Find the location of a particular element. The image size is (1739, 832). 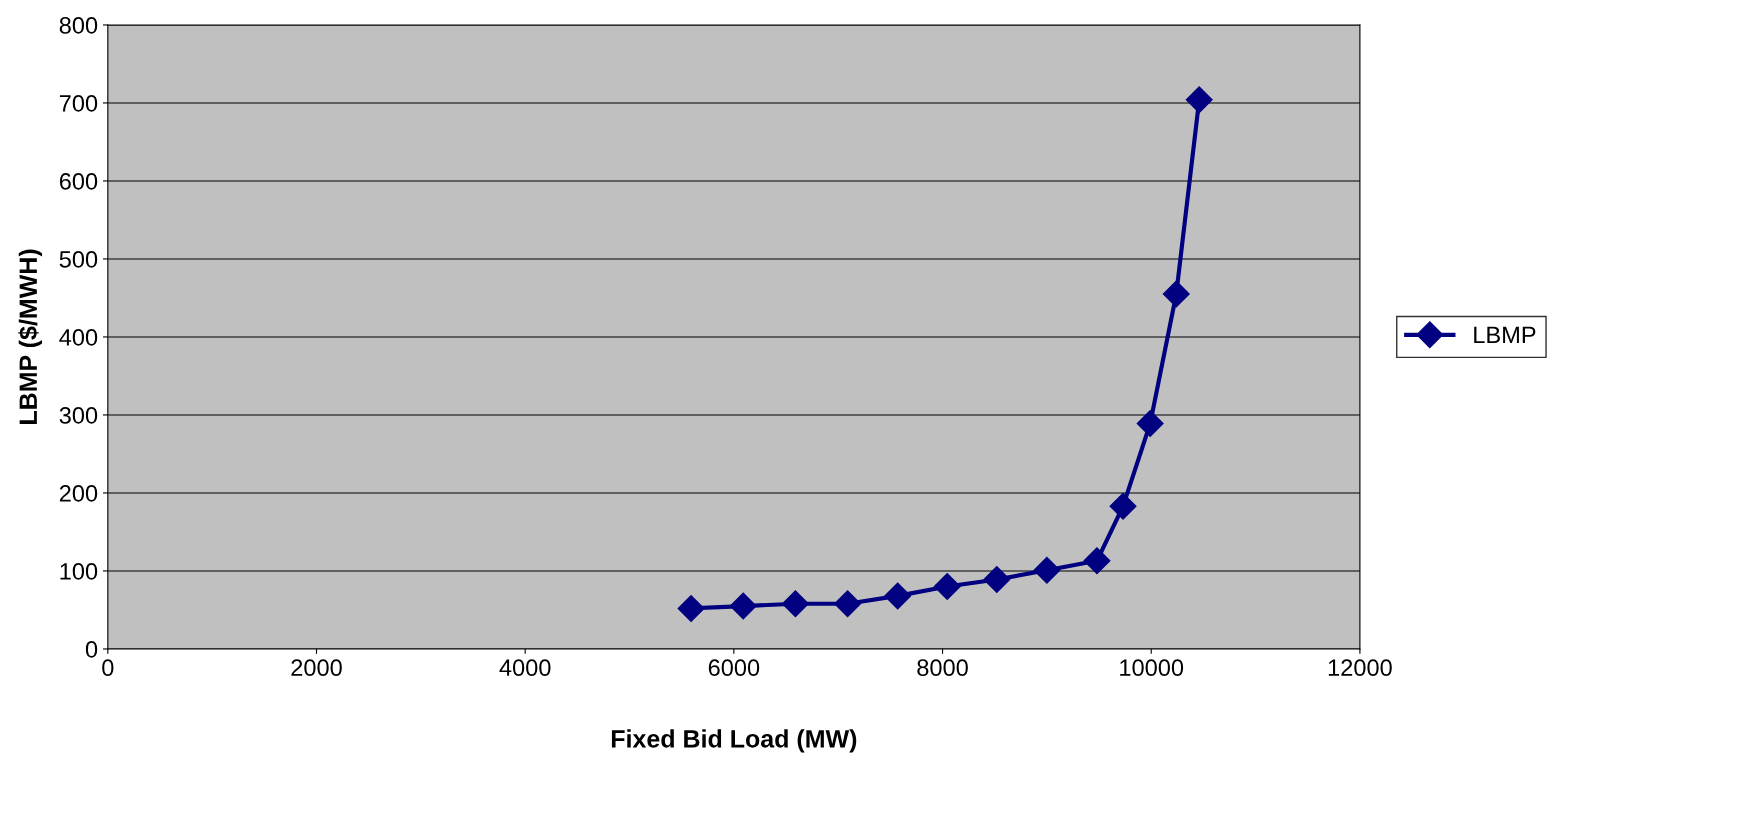

legend-label: LBMP is located at coordinates (1505, 335).